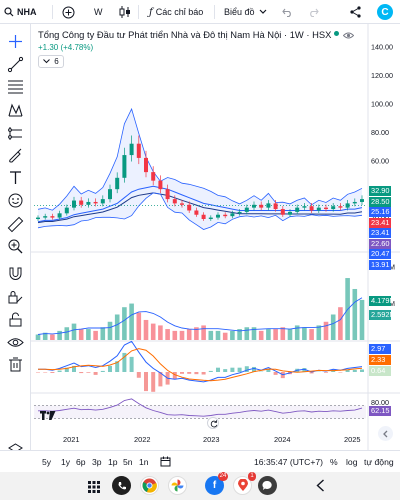 This screenshot has width=400, height=500. What do you see at coordinates (385, 12) in the screenshot?
I see `app-logo-button: C` at bounding box center [385, 12].